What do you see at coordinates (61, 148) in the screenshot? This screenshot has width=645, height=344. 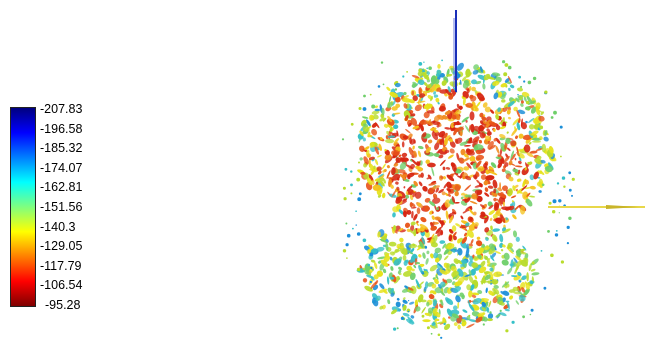 I see `colorbar-label: -185.32` at bounding box center [61, 148].